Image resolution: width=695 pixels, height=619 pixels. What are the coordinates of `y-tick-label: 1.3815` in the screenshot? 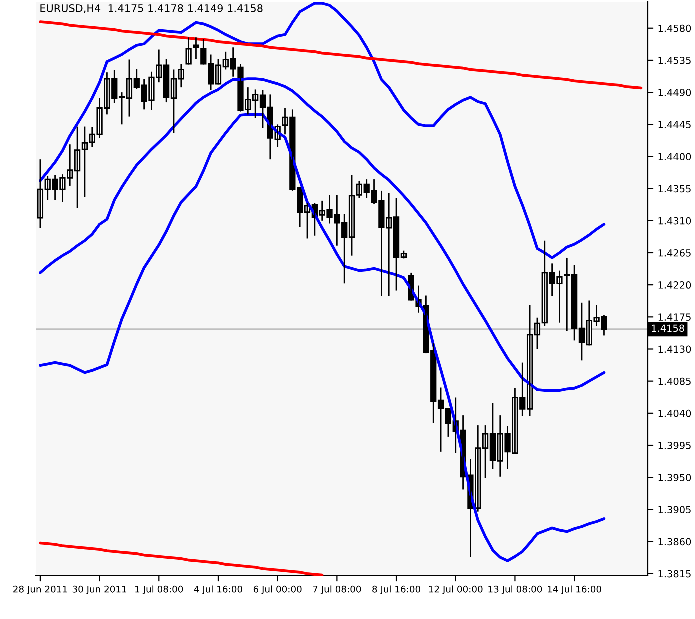 It's located at (674, 574).